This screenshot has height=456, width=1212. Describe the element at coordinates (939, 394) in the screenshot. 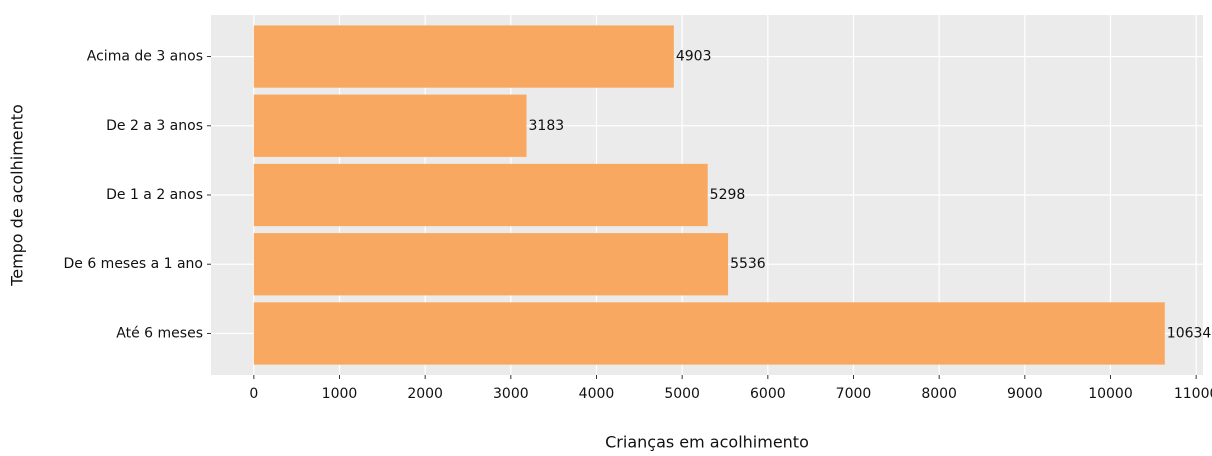

I see `x-tick-label: 8000` at that location.